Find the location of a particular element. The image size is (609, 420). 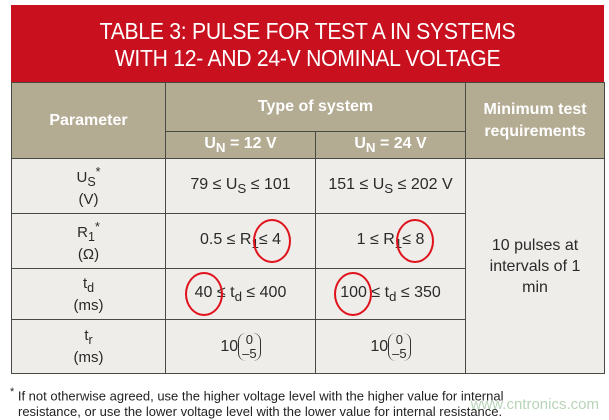

table-row: tr (ms) 10 0 –5 10 0 –5 is located at coordinates (308, 346).